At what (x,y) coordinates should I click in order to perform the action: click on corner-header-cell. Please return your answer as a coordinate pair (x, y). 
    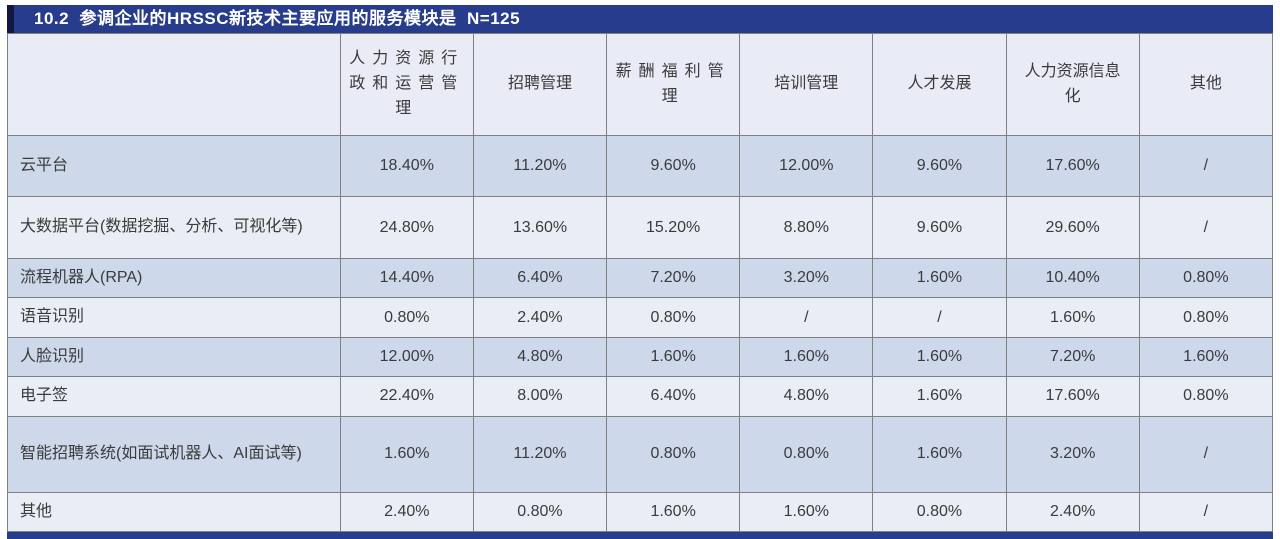
    Looking at the image, I should click on (174, 84).